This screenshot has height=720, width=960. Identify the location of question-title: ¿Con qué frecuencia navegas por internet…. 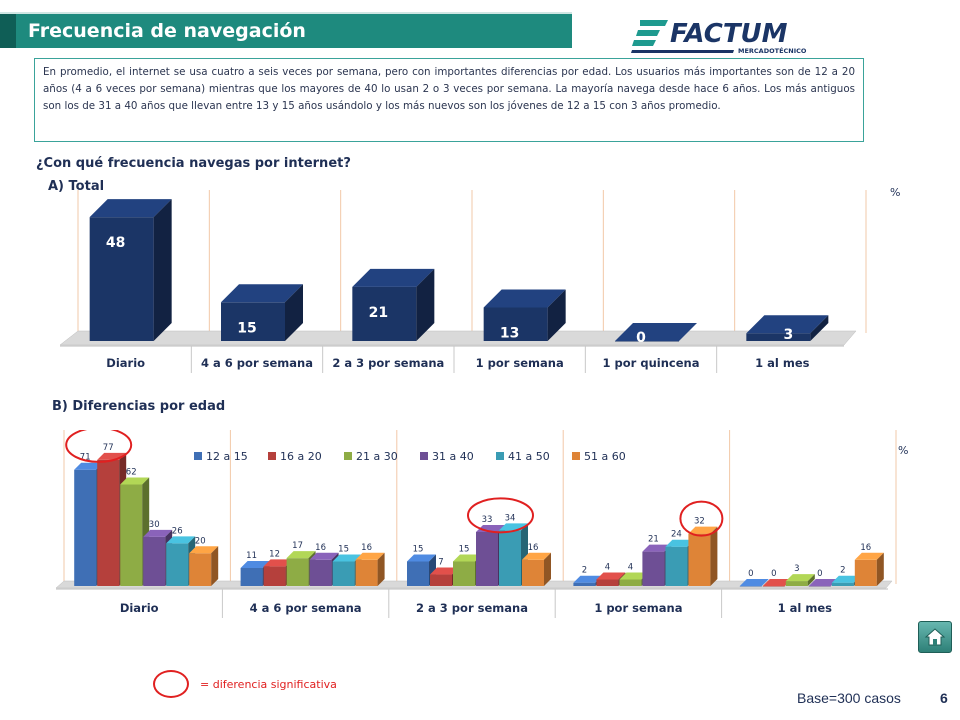
(193, 163).